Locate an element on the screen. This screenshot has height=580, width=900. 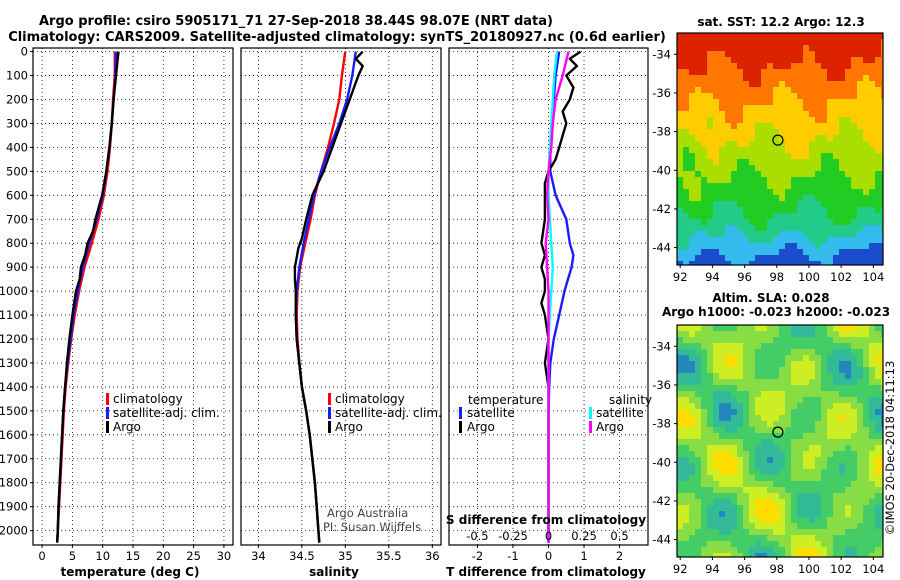
legend-climatology: climatology is located at coordinates (370, 399).